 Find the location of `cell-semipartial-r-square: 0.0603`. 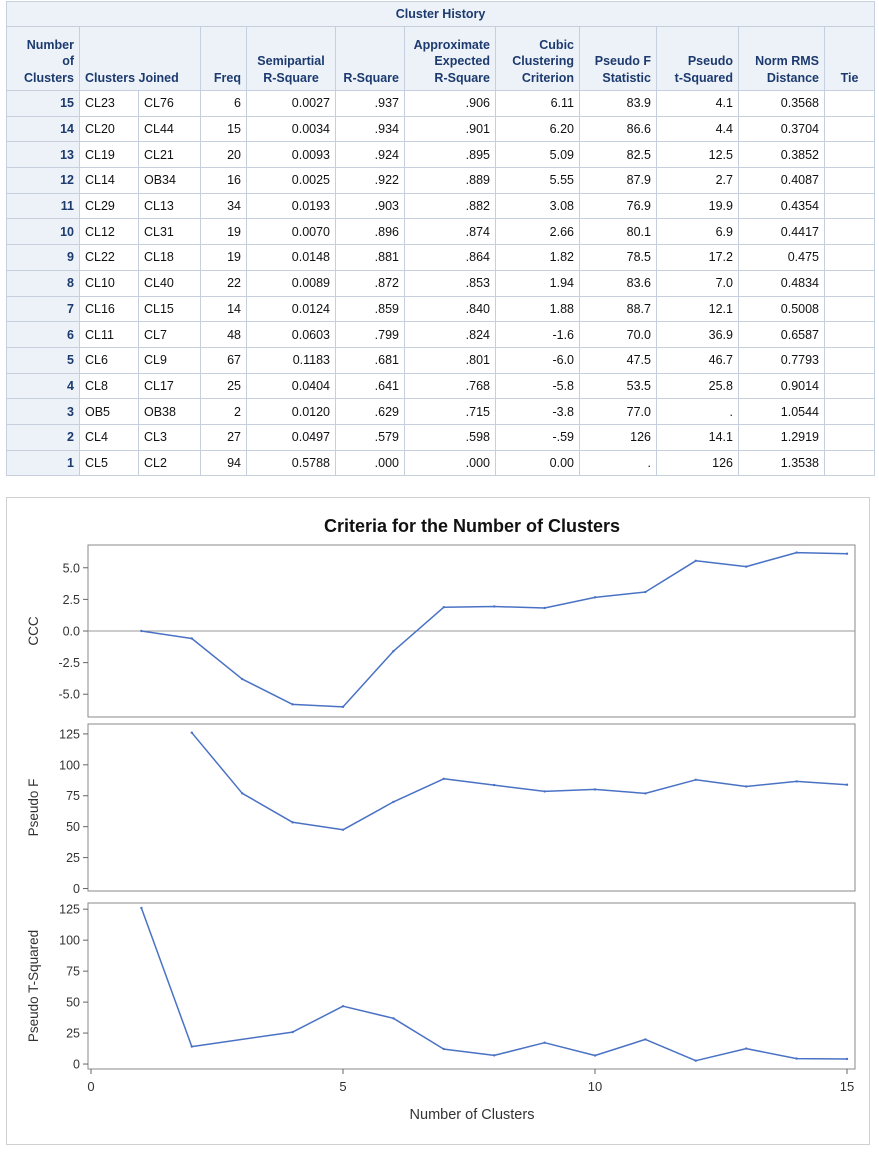

cell-semipartial-r-square: 0.0603 is located at coordinates (291, 334).